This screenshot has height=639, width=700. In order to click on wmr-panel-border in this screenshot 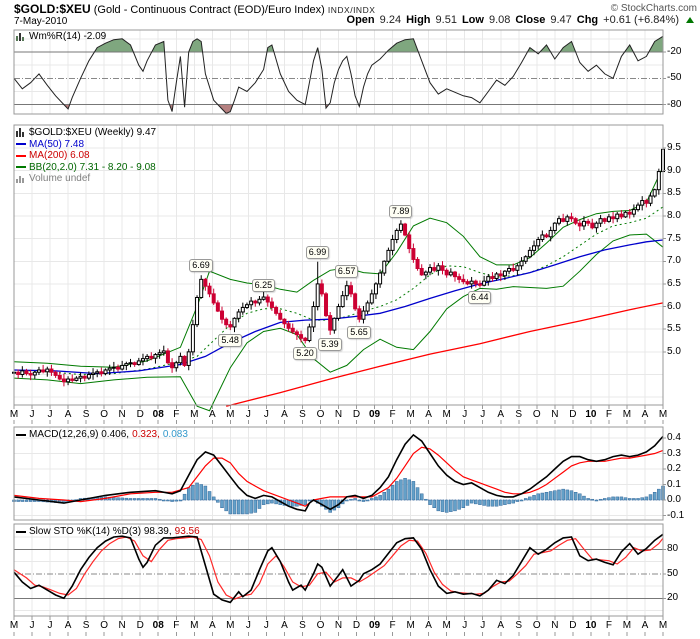, I will do `click(338, 72)`.